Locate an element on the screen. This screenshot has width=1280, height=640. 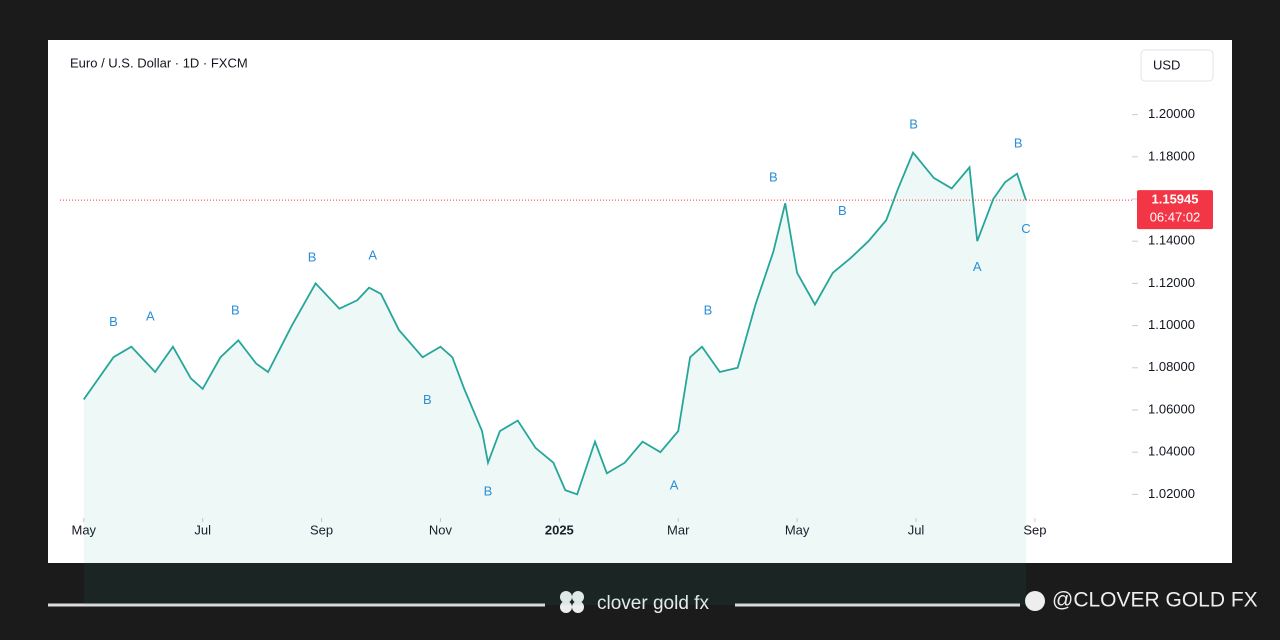
price-tag-value: 1.15945 is located at coordinates (1175, 199).